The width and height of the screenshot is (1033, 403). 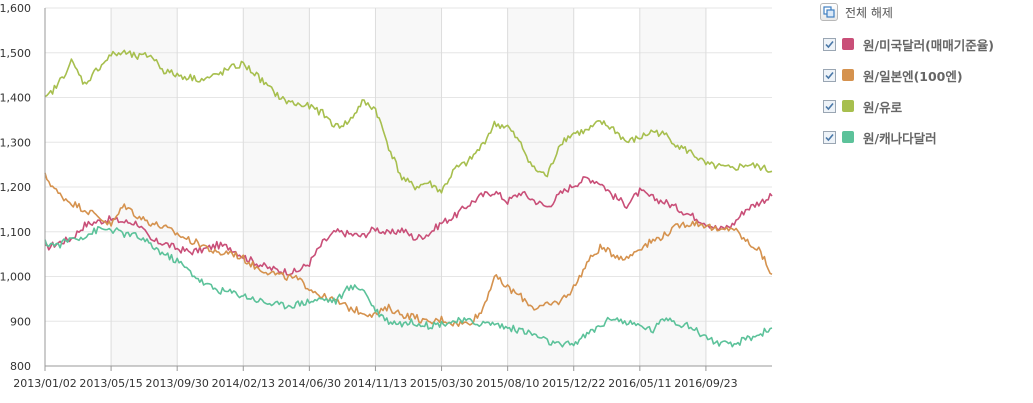 I want to click on legend-label-eur: 원/유로, so click(x=883, y=107).